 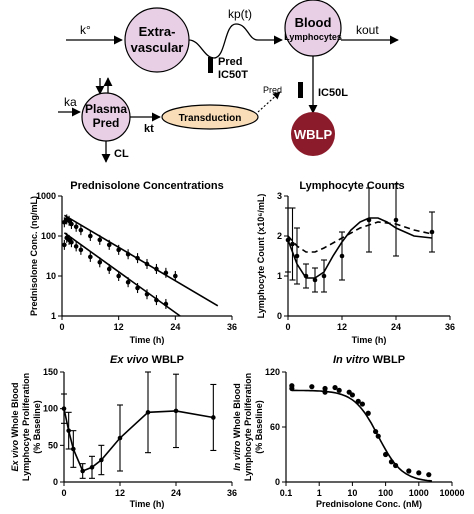 I want to click on transduction-node, so click(x=210, y=117).